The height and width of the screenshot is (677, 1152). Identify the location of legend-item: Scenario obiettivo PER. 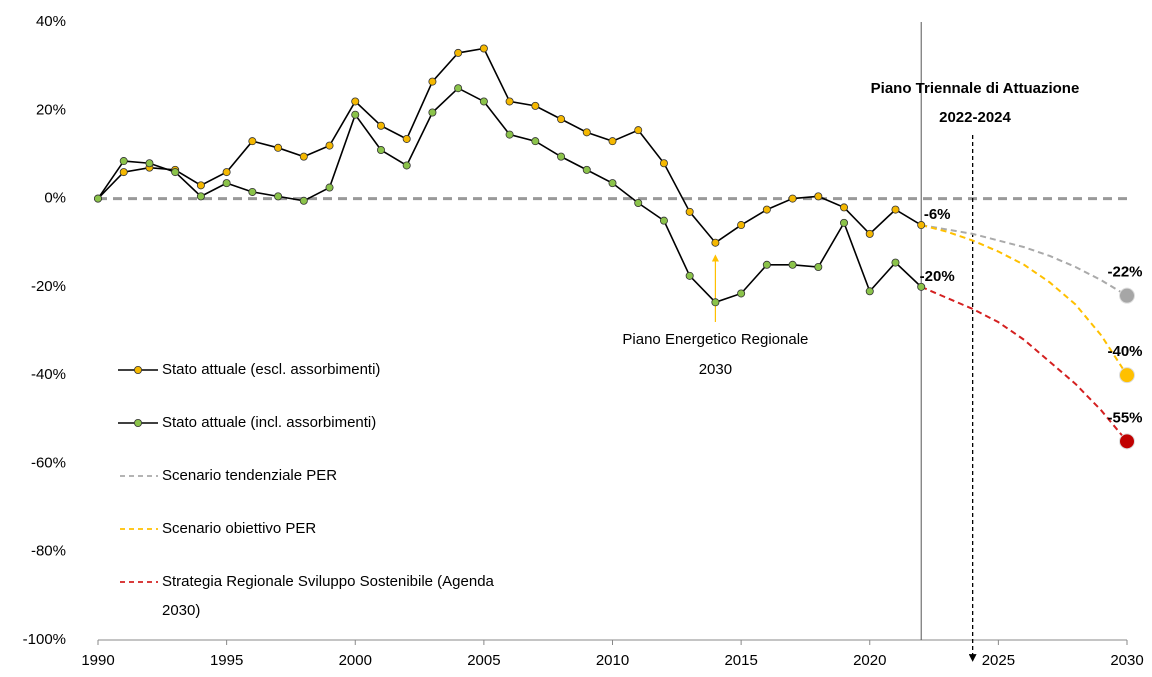
(328, 545).